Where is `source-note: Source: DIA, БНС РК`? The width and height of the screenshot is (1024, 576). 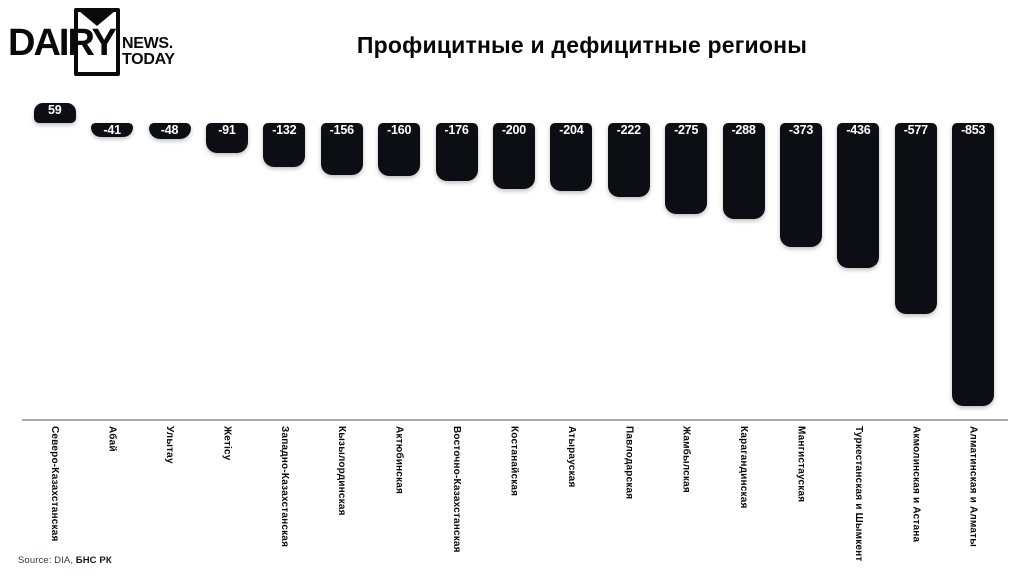
source-note: Source: DIA, БНС РК is located at coordinates (65, 560).